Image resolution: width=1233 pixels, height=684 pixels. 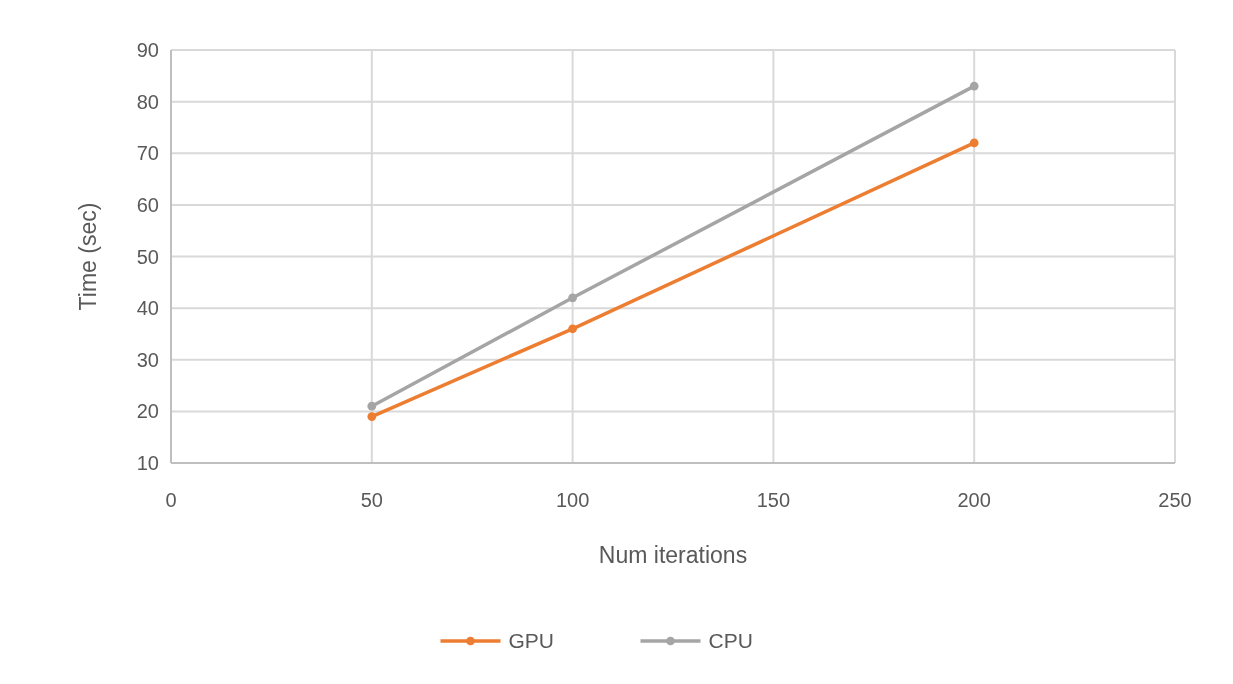 What do you see at coordinates (730, 641) in the screenshot?
I see `legend-label: CPU` at bounding box center [730, 641].